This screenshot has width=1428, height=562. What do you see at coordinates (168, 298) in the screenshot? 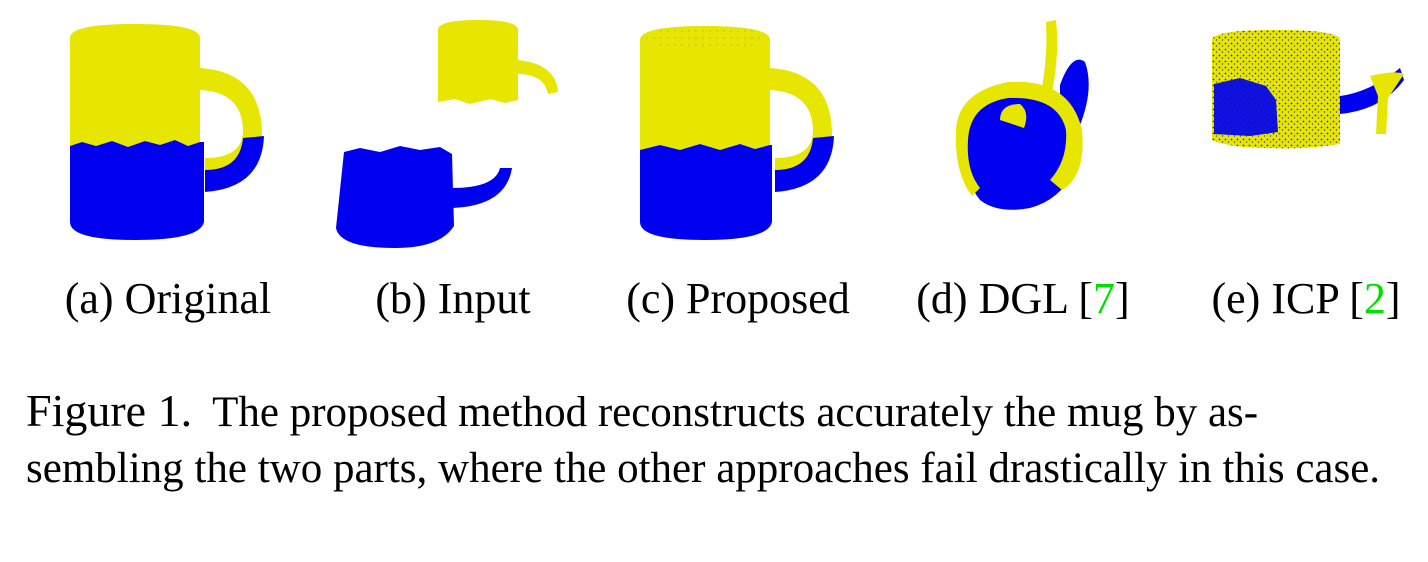
I see `label-original: (a) Original` at bounding box center [168, 298].